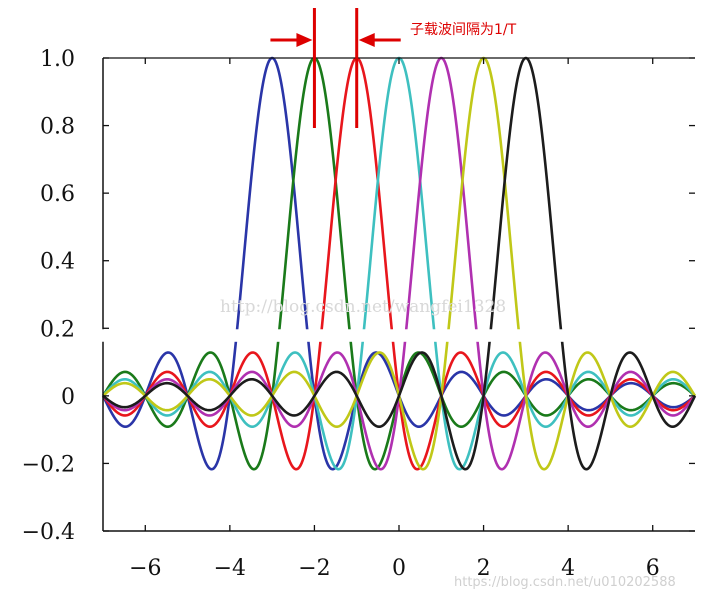 The image size is (707, 601). I want to click on watermark-bottom-right: https://blog.csdn.net/u010202588, so click(565, 582).